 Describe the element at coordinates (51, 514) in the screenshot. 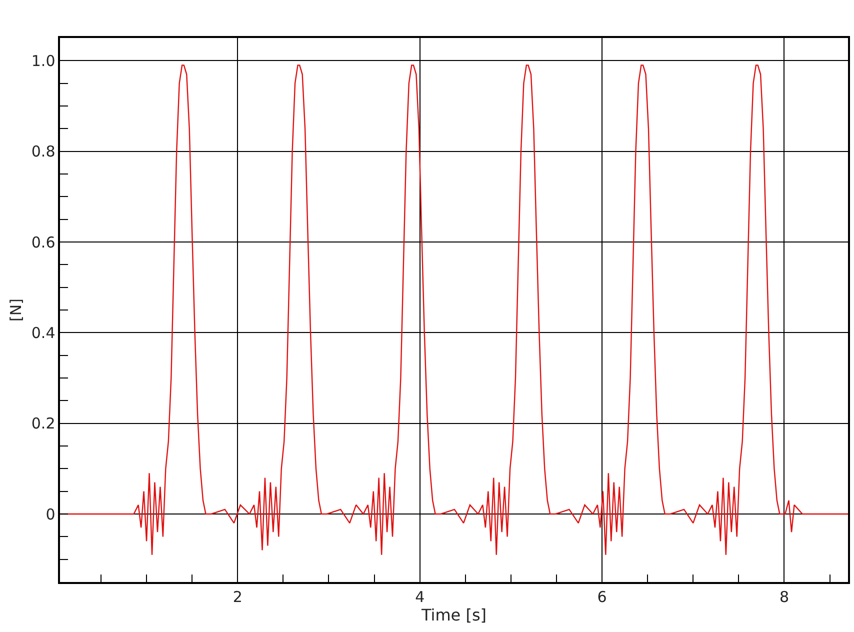

I see `y-tick-label: 0` at that location.